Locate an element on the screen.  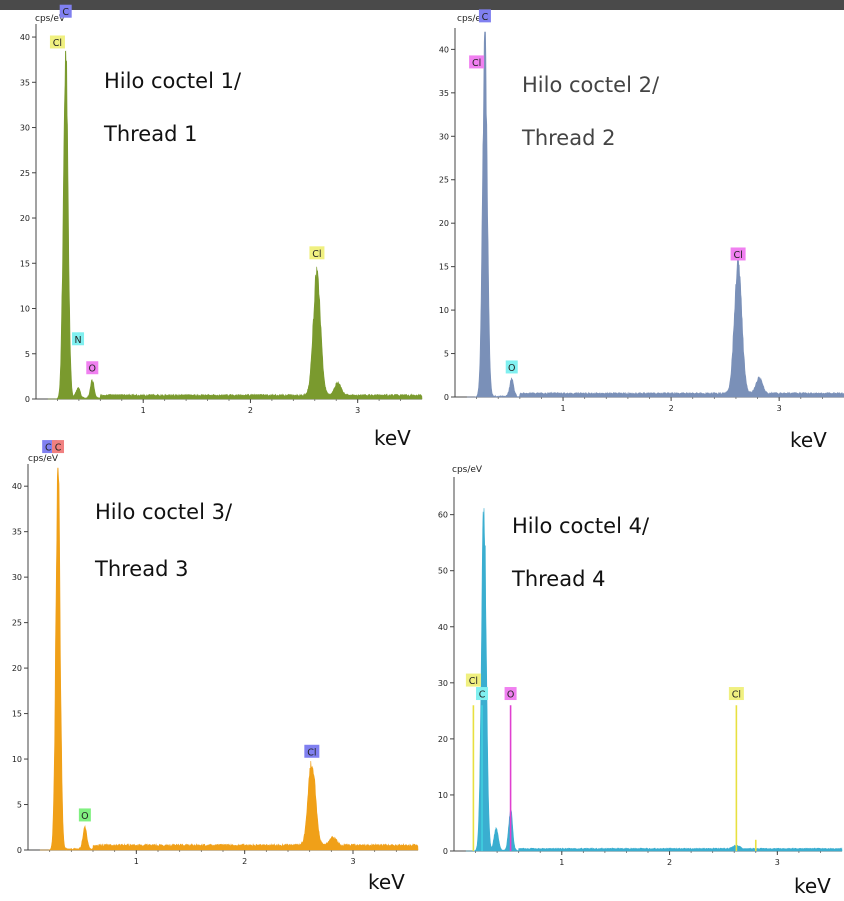
y-tick-label: 50 is located at coordinates (443, 571).